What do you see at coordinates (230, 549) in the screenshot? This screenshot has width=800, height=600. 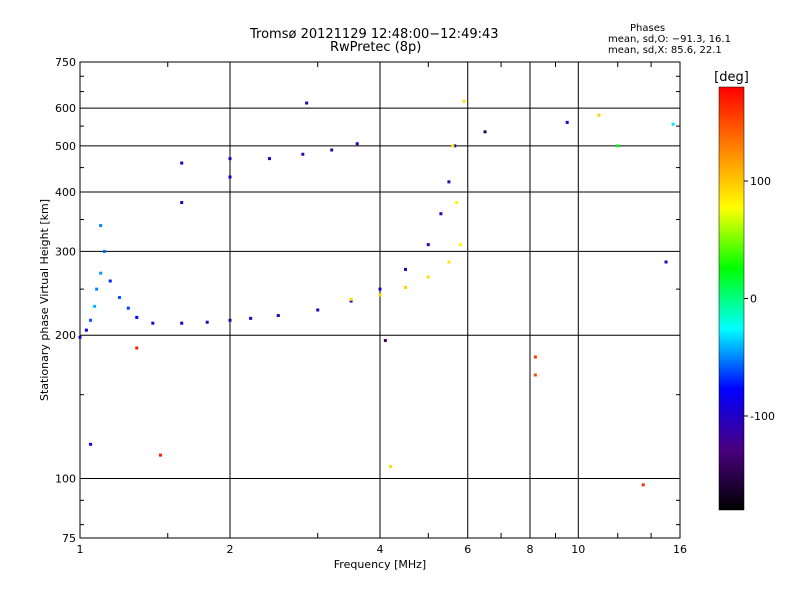 I see `x-tick-label: 2` at bounding box center [230, 549].